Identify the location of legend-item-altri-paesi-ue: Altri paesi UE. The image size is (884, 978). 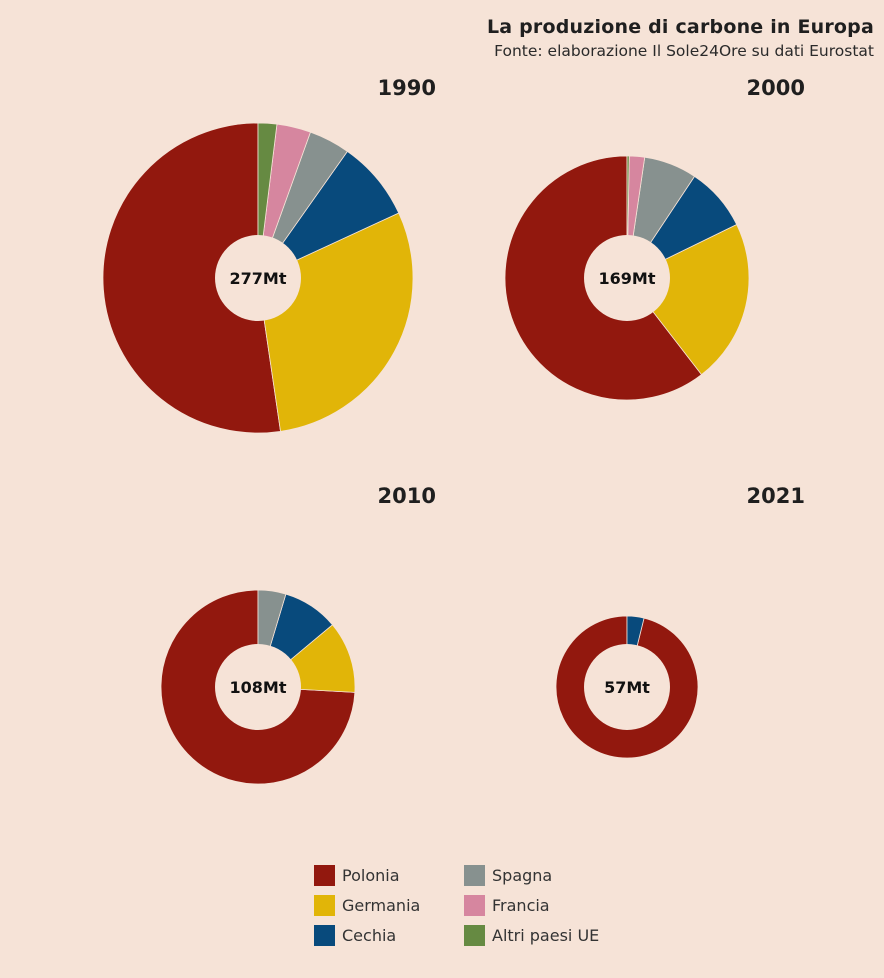
(539, 935).